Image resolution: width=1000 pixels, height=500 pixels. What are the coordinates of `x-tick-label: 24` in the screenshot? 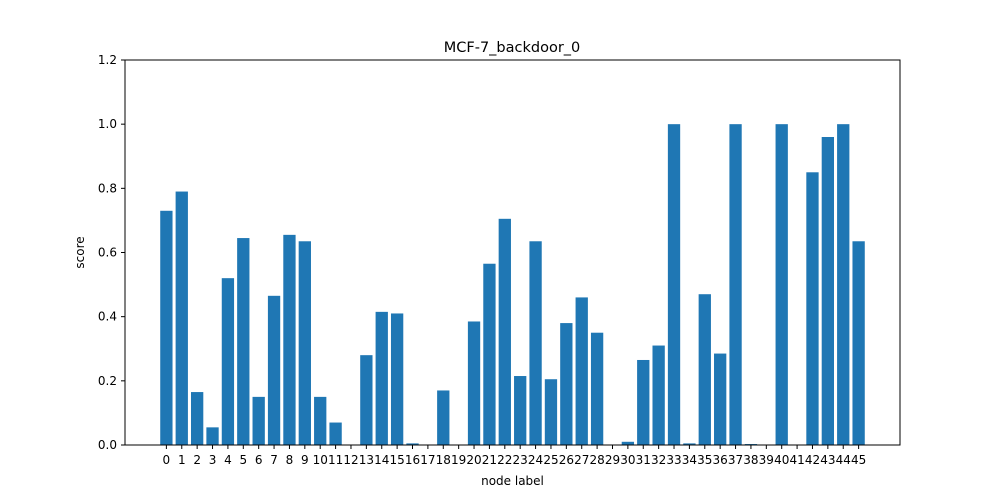 It's located at (535, 460).